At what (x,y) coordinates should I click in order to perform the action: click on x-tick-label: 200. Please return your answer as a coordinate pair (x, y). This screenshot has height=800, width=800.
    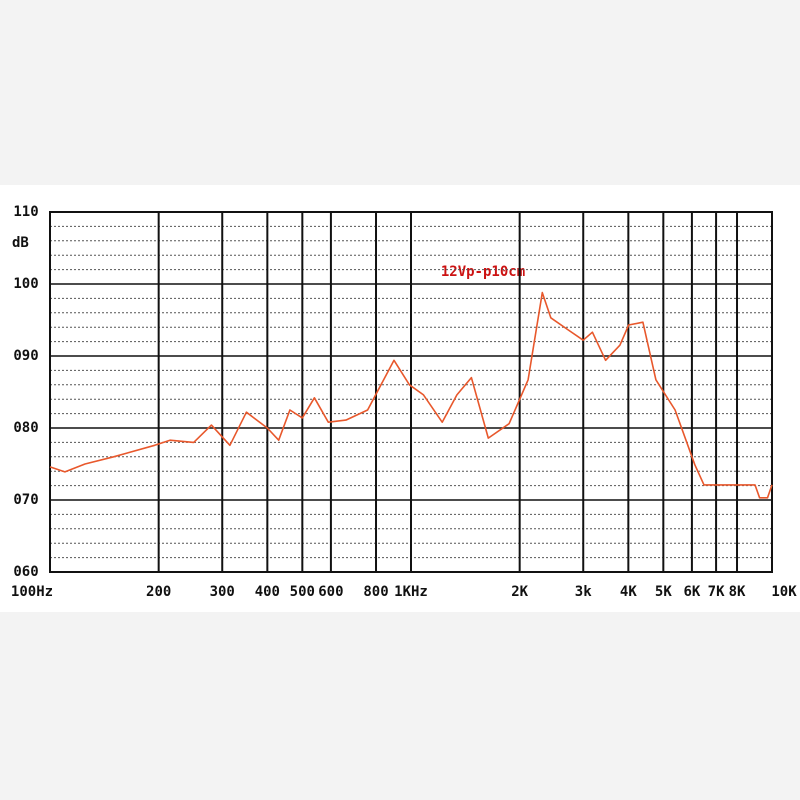
    Looking at the image, I should click on (158, 592).